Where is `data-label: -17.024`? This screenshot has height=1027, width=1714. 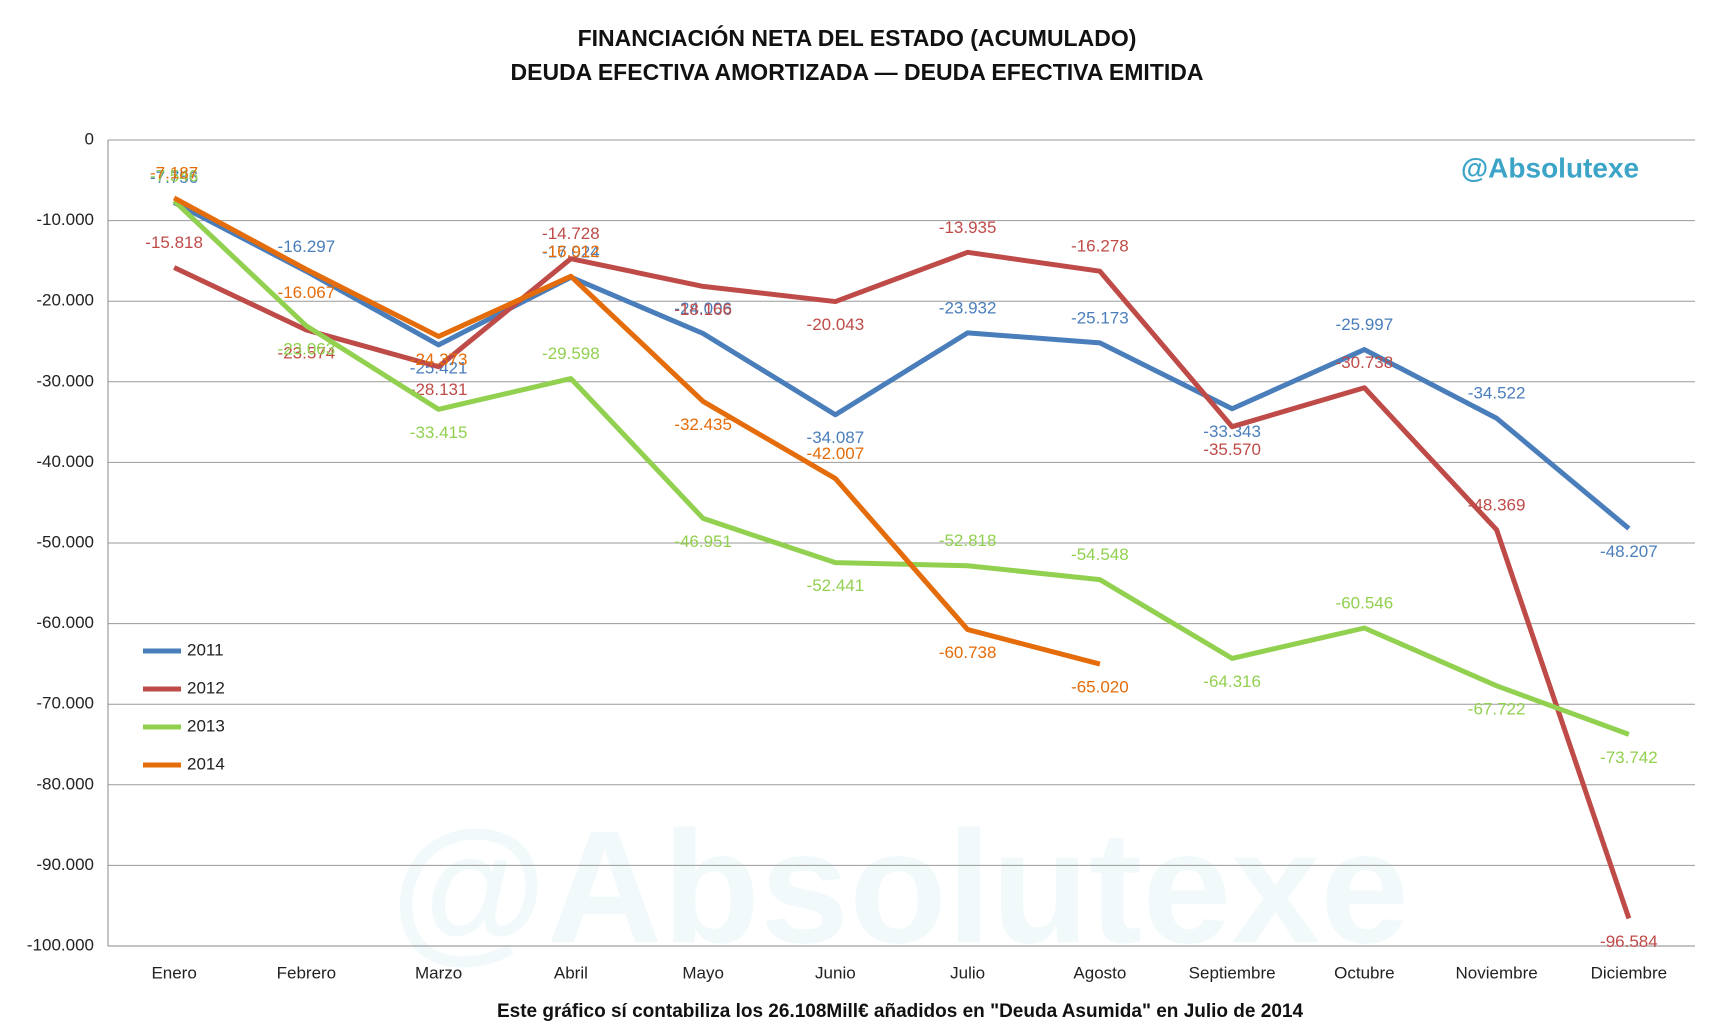 data-label: -17.024 is located at coordinates (571, 252).